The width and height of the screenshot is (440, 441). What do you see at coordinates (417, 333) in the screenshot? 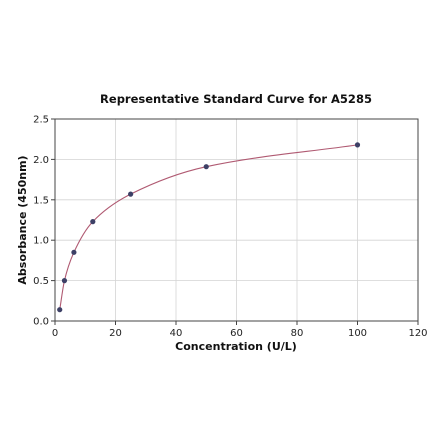
I see `x-tick-label: 120` at bounding box center [417, 333].